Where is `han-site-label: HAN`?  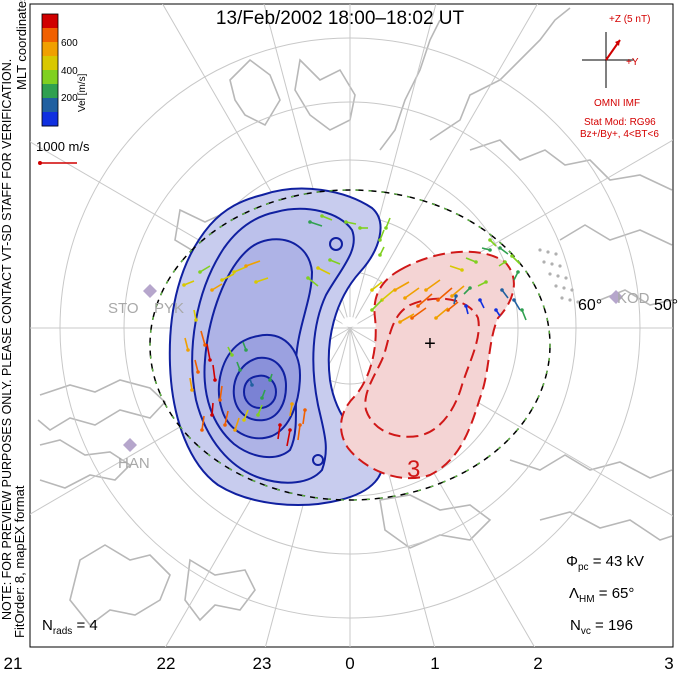
han-site-label: HAN is located at coordinates (134, 463).